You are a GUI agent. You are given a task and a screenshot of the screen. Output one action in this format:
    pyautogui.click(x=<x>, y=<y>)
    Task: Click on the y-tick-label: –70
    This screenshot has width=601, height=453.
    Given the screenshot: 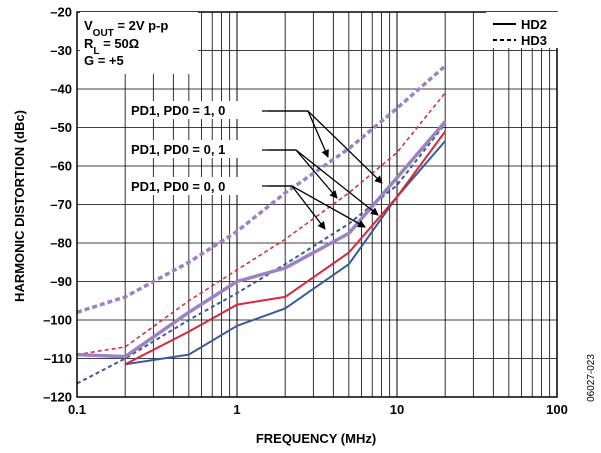 What is the action you would take?
    pyautogui.click(x=61, y=204)
    